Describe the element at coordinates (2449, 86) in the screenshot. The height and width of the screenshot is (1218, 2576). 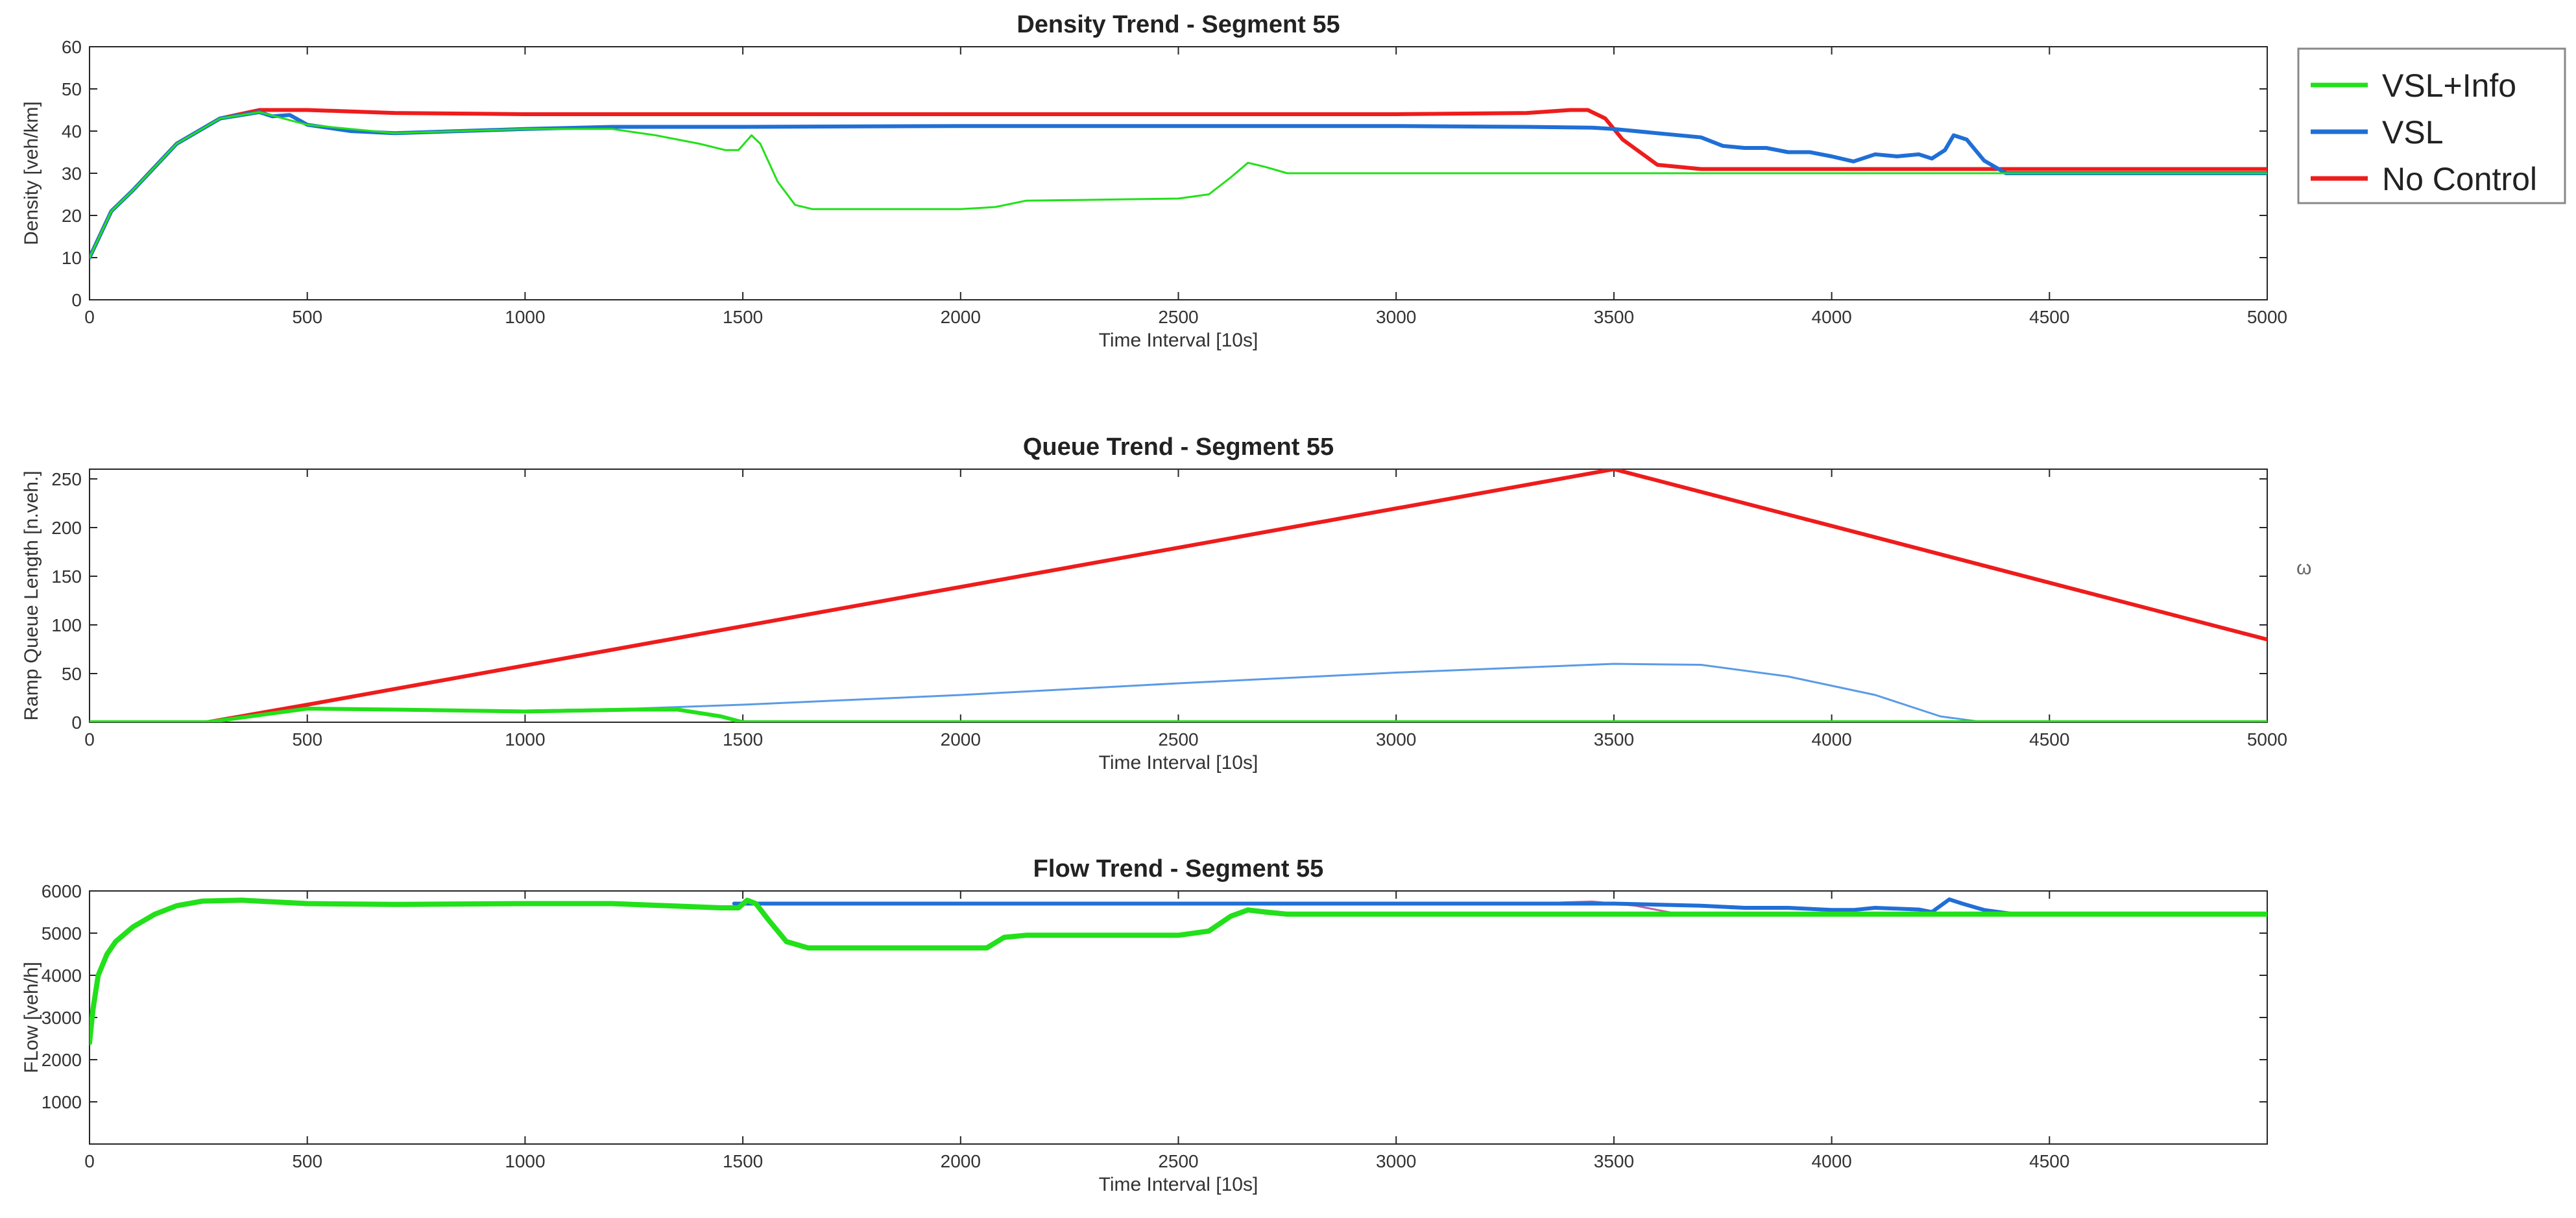
I see `legend-label: VSL+Info` at that location.